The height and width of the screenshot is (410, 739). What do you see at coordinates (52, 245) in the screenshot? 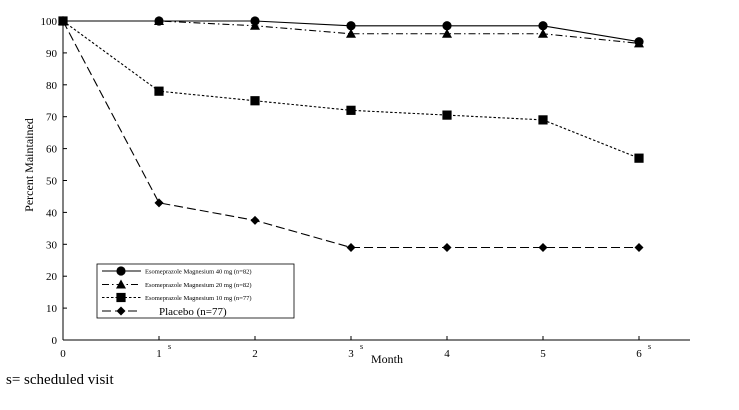
I see `y-tick-label: 30` at bounding box center [52, 245].